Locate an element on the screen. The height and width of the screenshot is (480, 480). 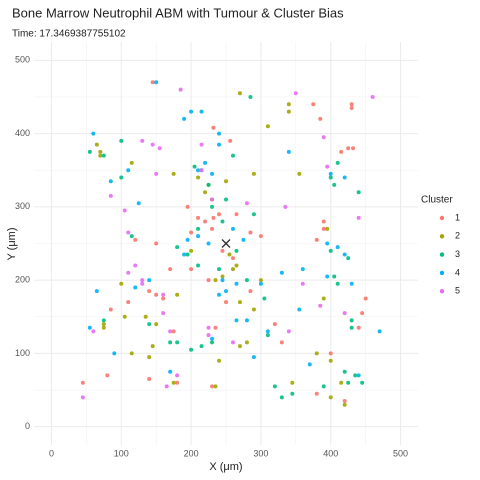
x-tick-label: 300 is located at coordinates (260, 453).